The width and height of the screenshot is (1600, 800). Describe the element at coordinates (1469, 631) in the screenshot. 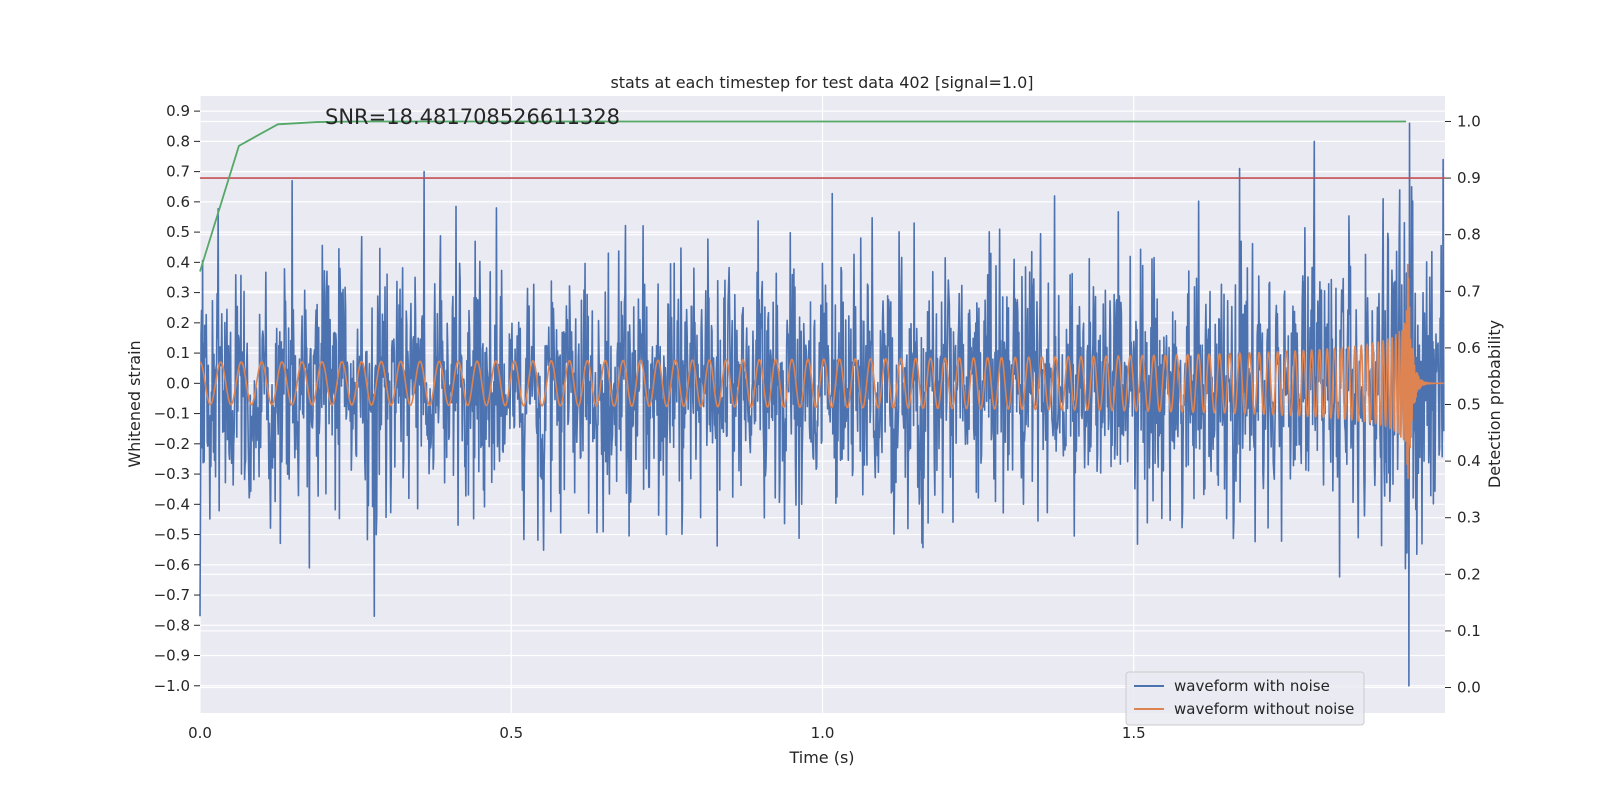

I see `right-tick-label: 0.1` at that location.